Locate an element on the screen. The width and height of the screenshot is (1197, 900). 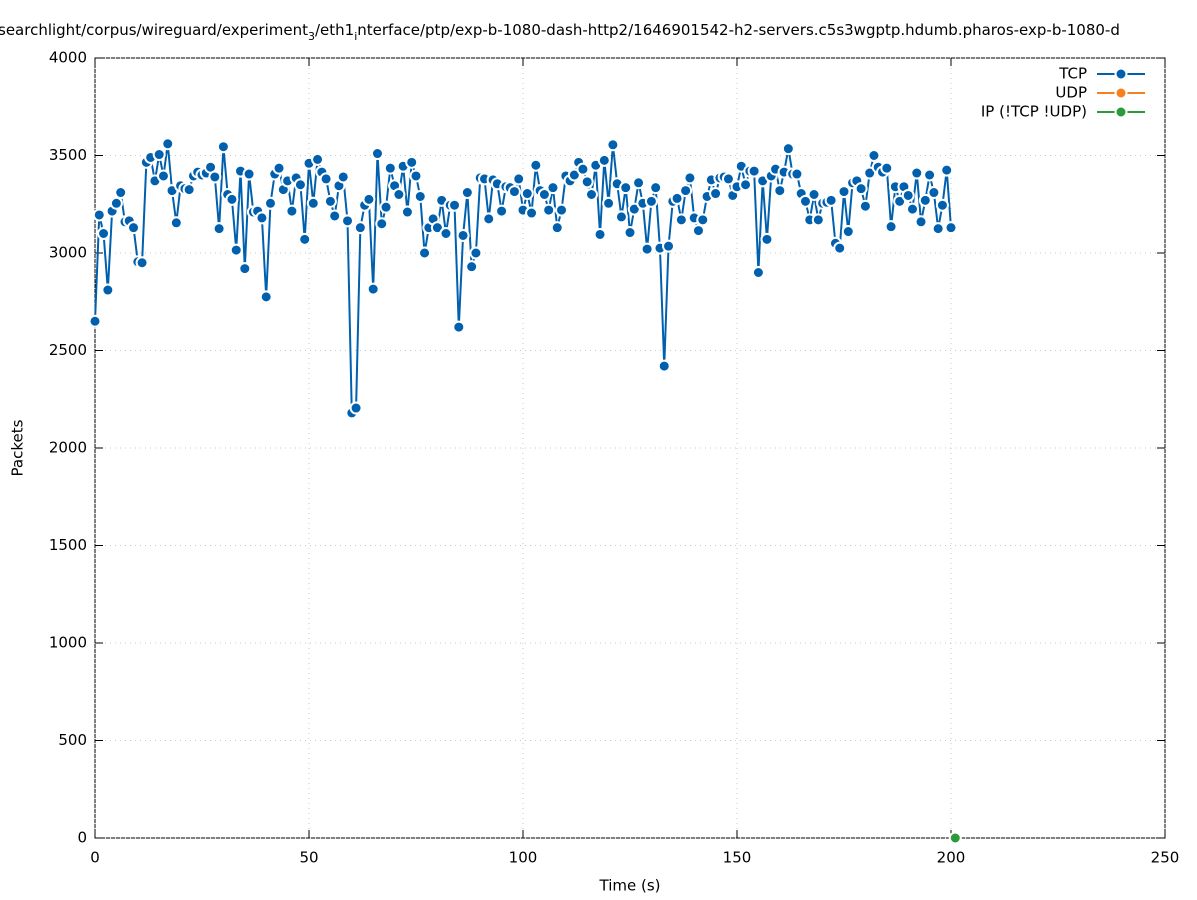
y-tick-label: 500 is located at coordinates (72, 740).